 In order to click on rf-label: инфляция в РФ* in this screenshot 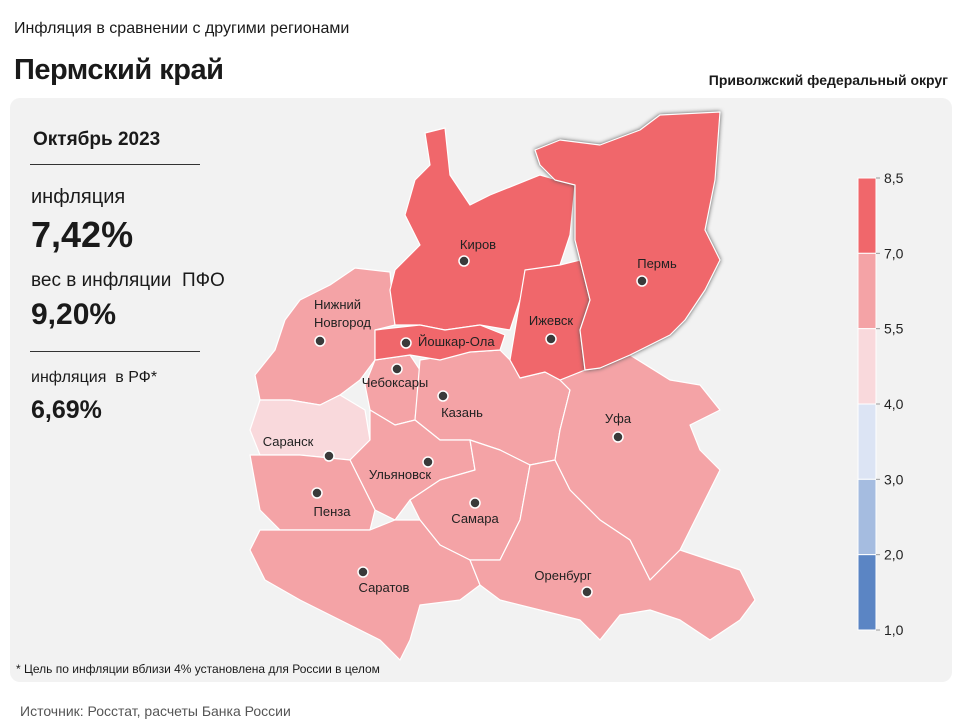, I will do `click(94, 377)`.